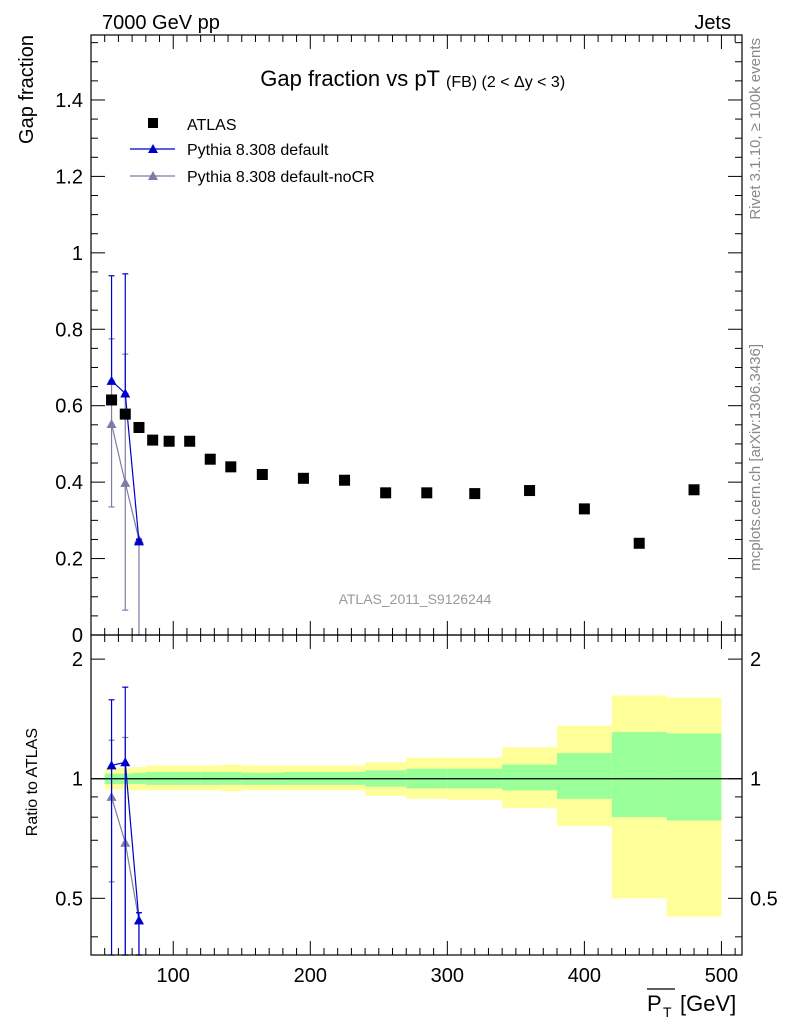 This screenshot has width=786, height=1024. What do you see at coordinates (69, 899) in the screenshot?
I see `ratio-y-tick-label: 0.5` at bounding box center [69, 899].